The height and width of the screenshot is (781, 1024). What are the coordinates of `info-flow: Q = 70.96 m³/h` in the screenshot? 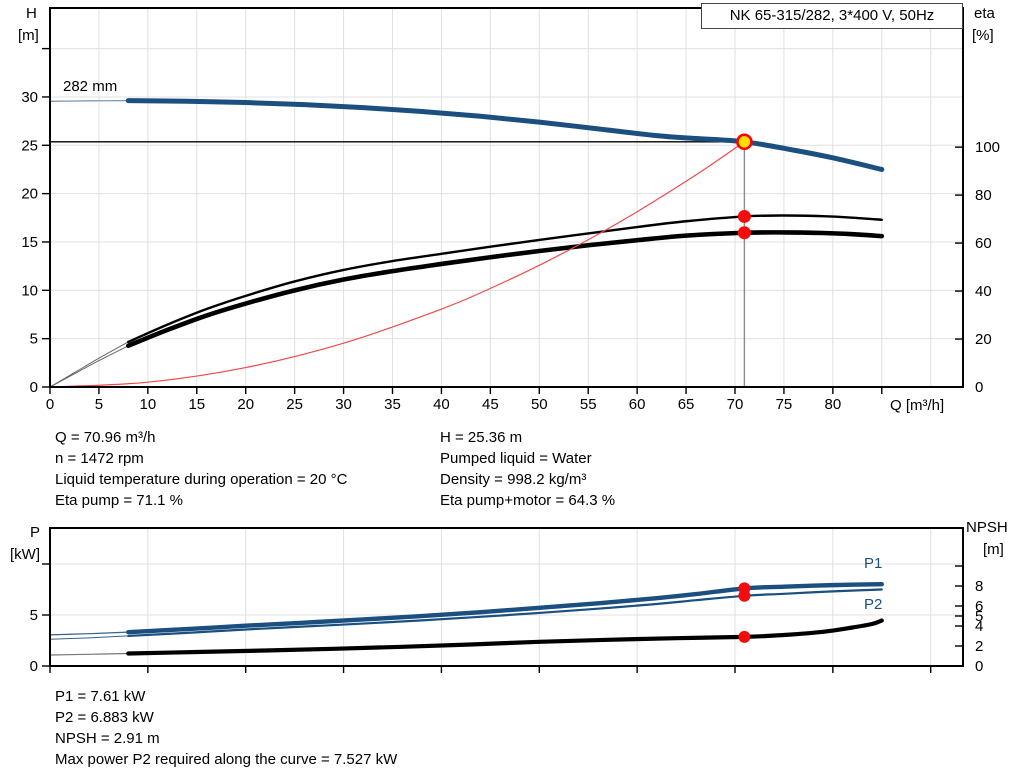 It's located at (105, 437).